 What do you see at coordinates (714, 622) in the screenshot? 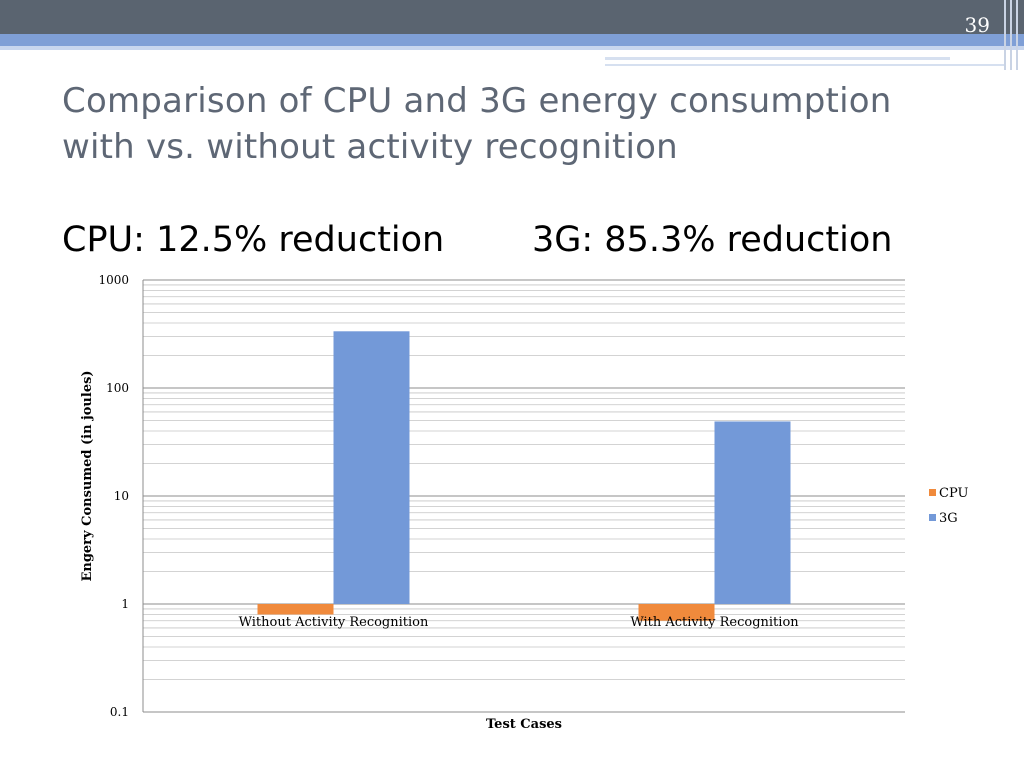
I see `x-category-label: With Activity Recognition` at bounding box center [714, 622].